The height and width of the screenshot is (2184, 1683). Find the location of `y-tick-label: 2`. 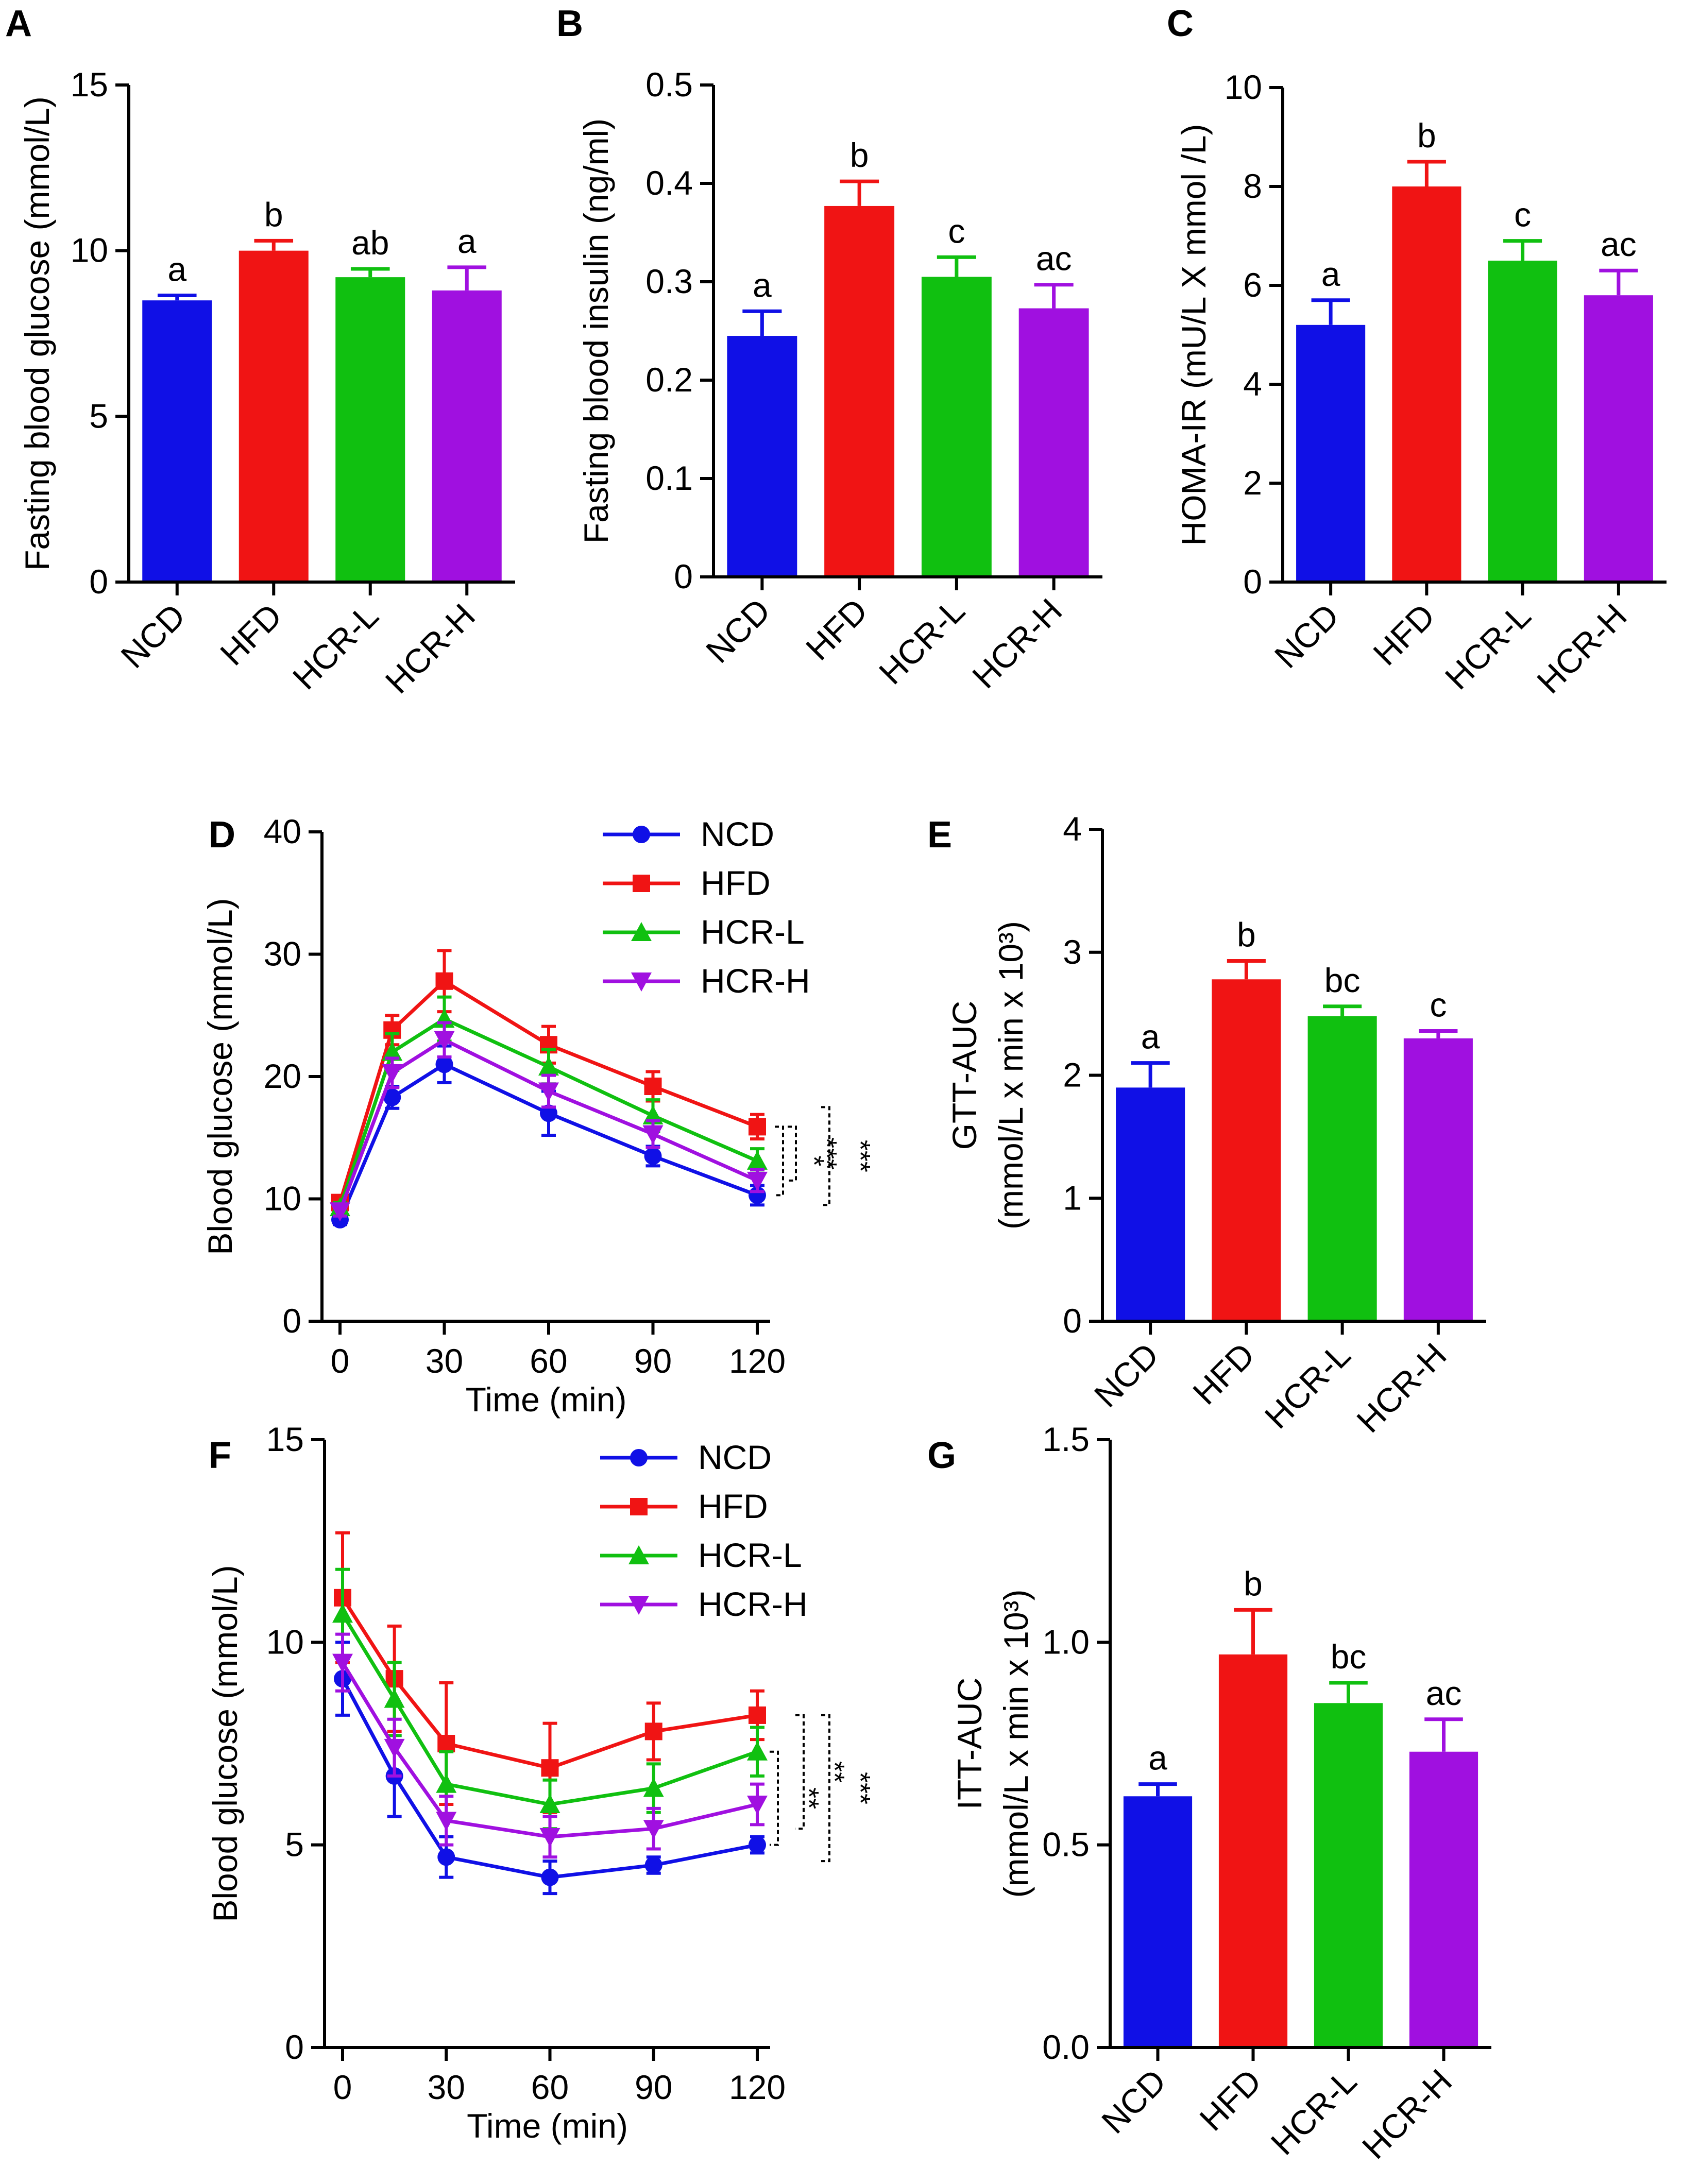

y-tick-label: 2 is located at coordinates (1252, 483).